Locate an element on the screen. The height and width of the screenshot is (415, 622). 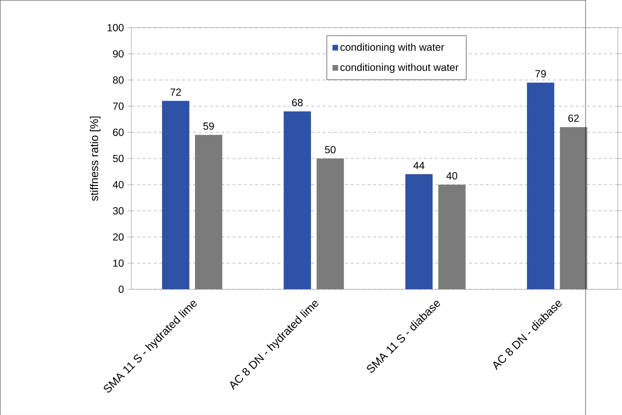
y-tick-label: 60 is located at coordinates (118, 132).